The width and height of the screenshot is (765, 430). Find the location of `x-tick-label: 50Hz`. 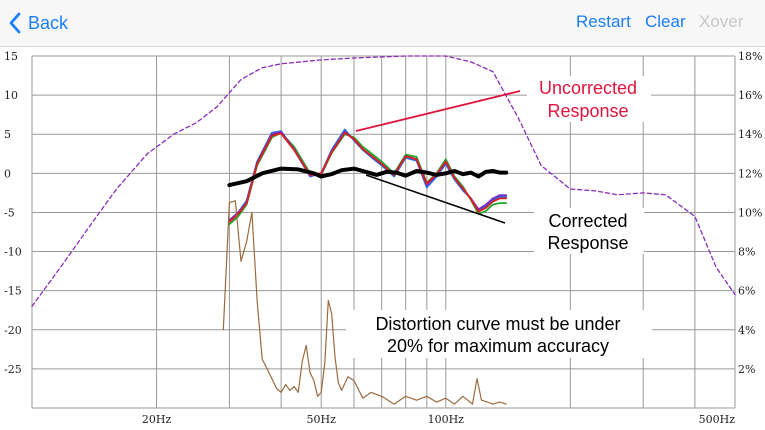

x-tick-label: 50Hz is located at coordinates (322, 419).